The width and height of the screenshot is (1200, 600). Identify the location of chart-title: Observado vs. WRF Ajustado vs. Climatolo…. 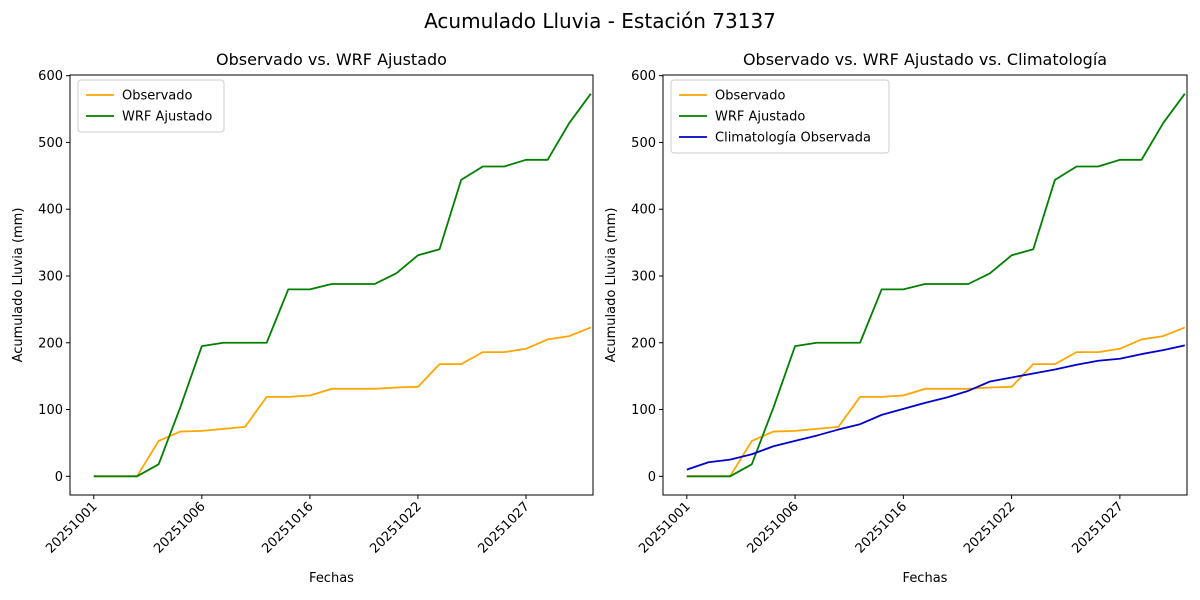
(925, 59).